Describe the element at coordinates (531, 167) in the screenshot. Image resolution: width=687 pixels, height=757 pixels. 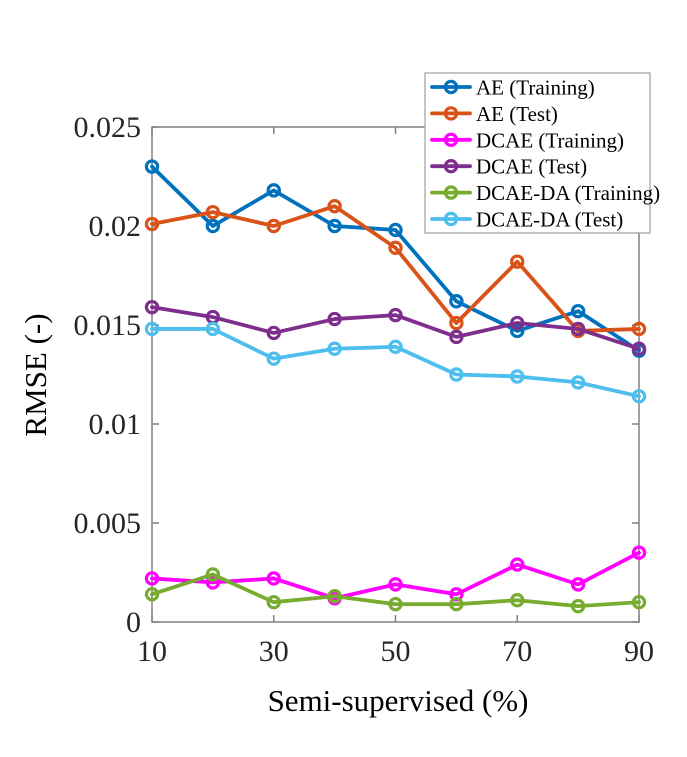
I see `legend-label-dcae-test-: DCAE (Test)` at that location.